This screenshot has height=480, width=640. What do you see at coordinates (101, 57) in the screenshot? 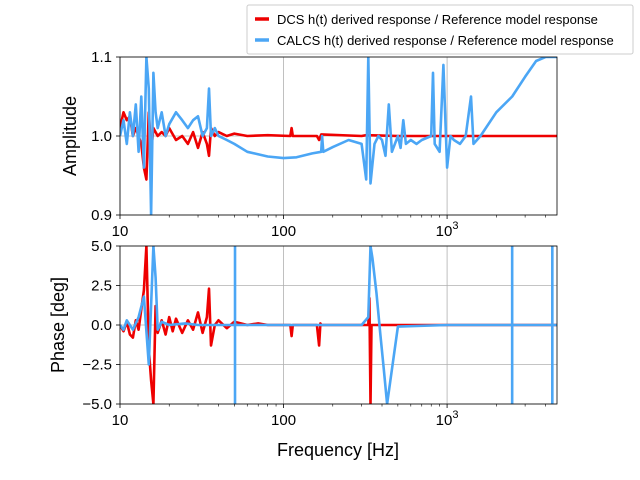
I see `y-tick-label: 1.1` at bounding box center [101, 57].